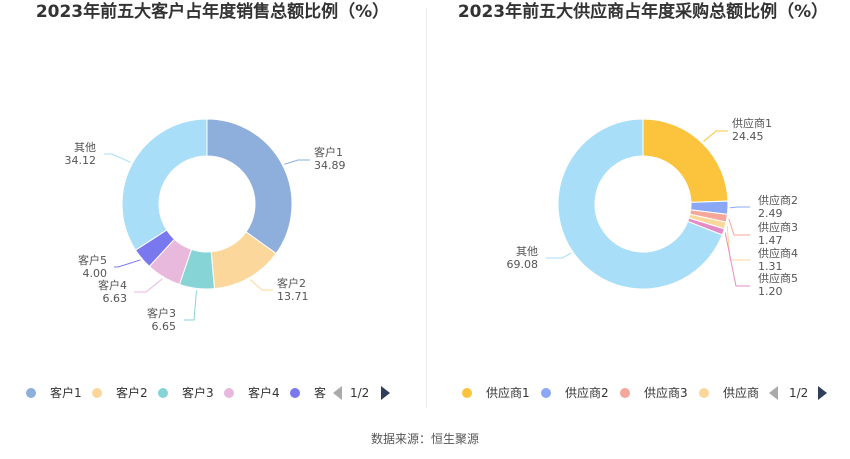  I want to click on slice-value-label: 6.65, so click(164, 326).